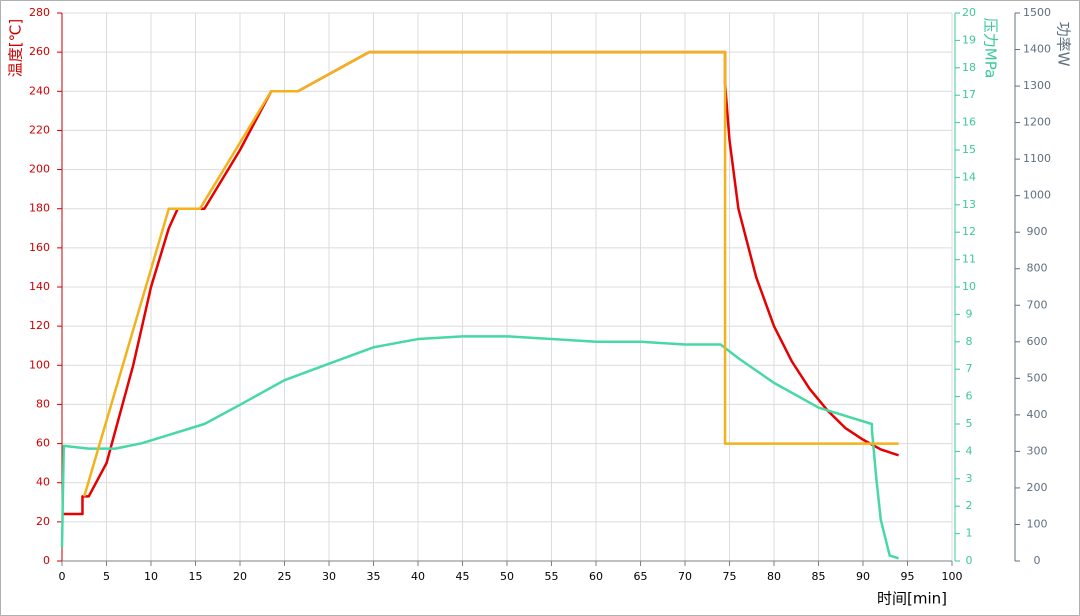 The height and width of the screenshot is (616, 1080). What do you see at coordinates (641, 576) in the screenshot?
I see `x-tick-label: 65` at bounding box center [641, 576].